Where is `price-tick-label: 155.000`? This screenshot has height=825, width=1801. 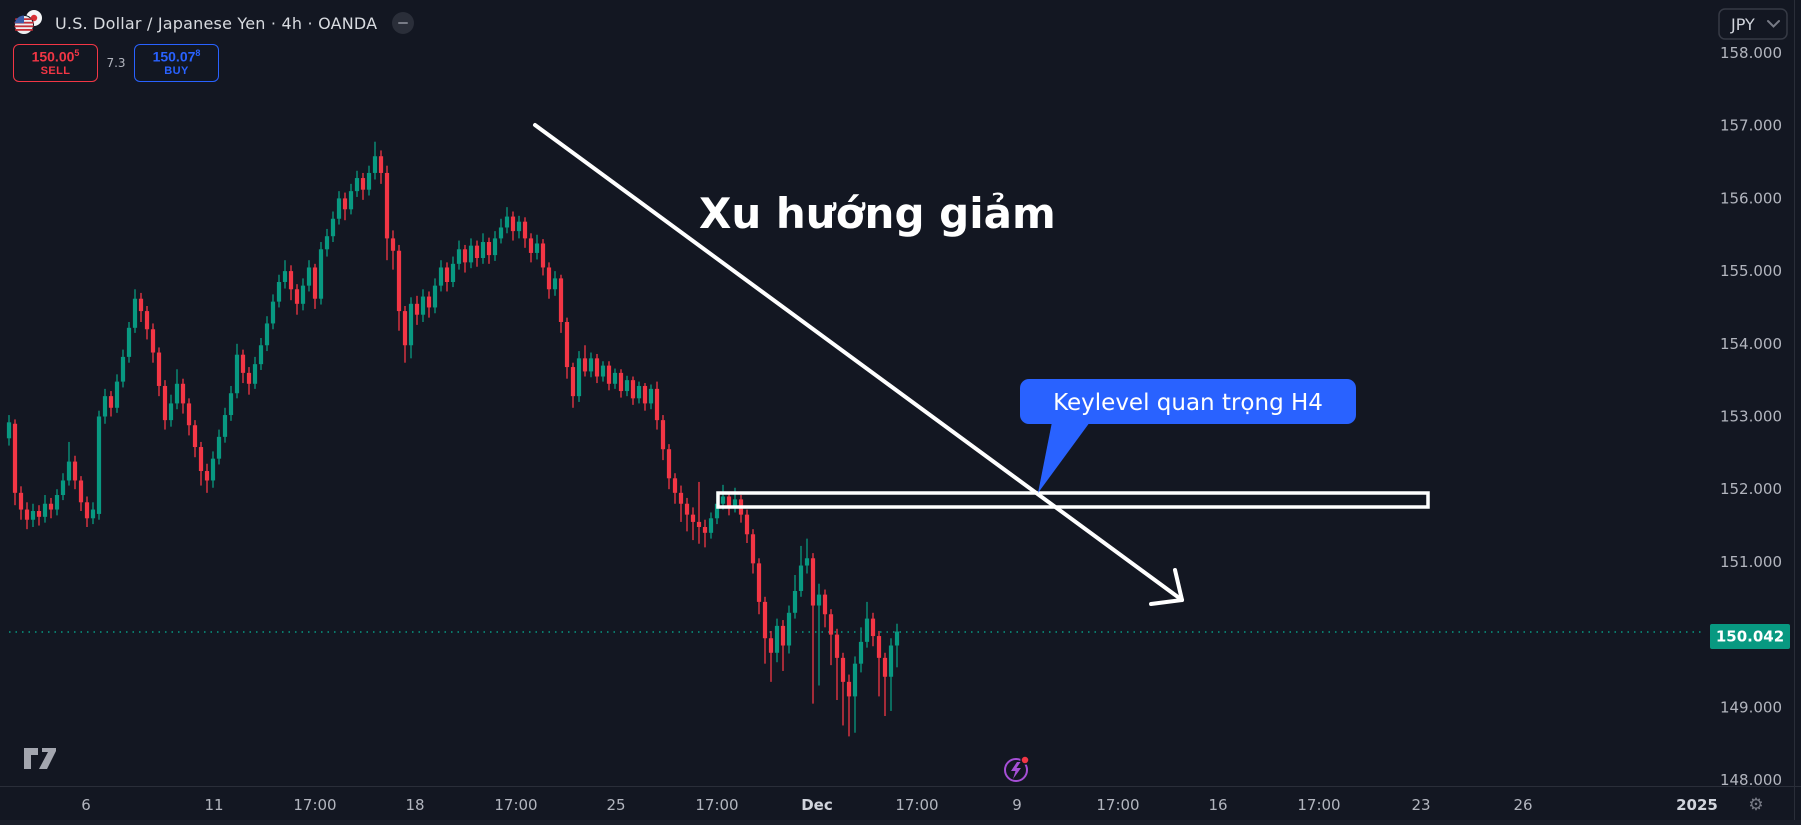
price-tick-label: 155.000 is located at coordinates (1751, 271).